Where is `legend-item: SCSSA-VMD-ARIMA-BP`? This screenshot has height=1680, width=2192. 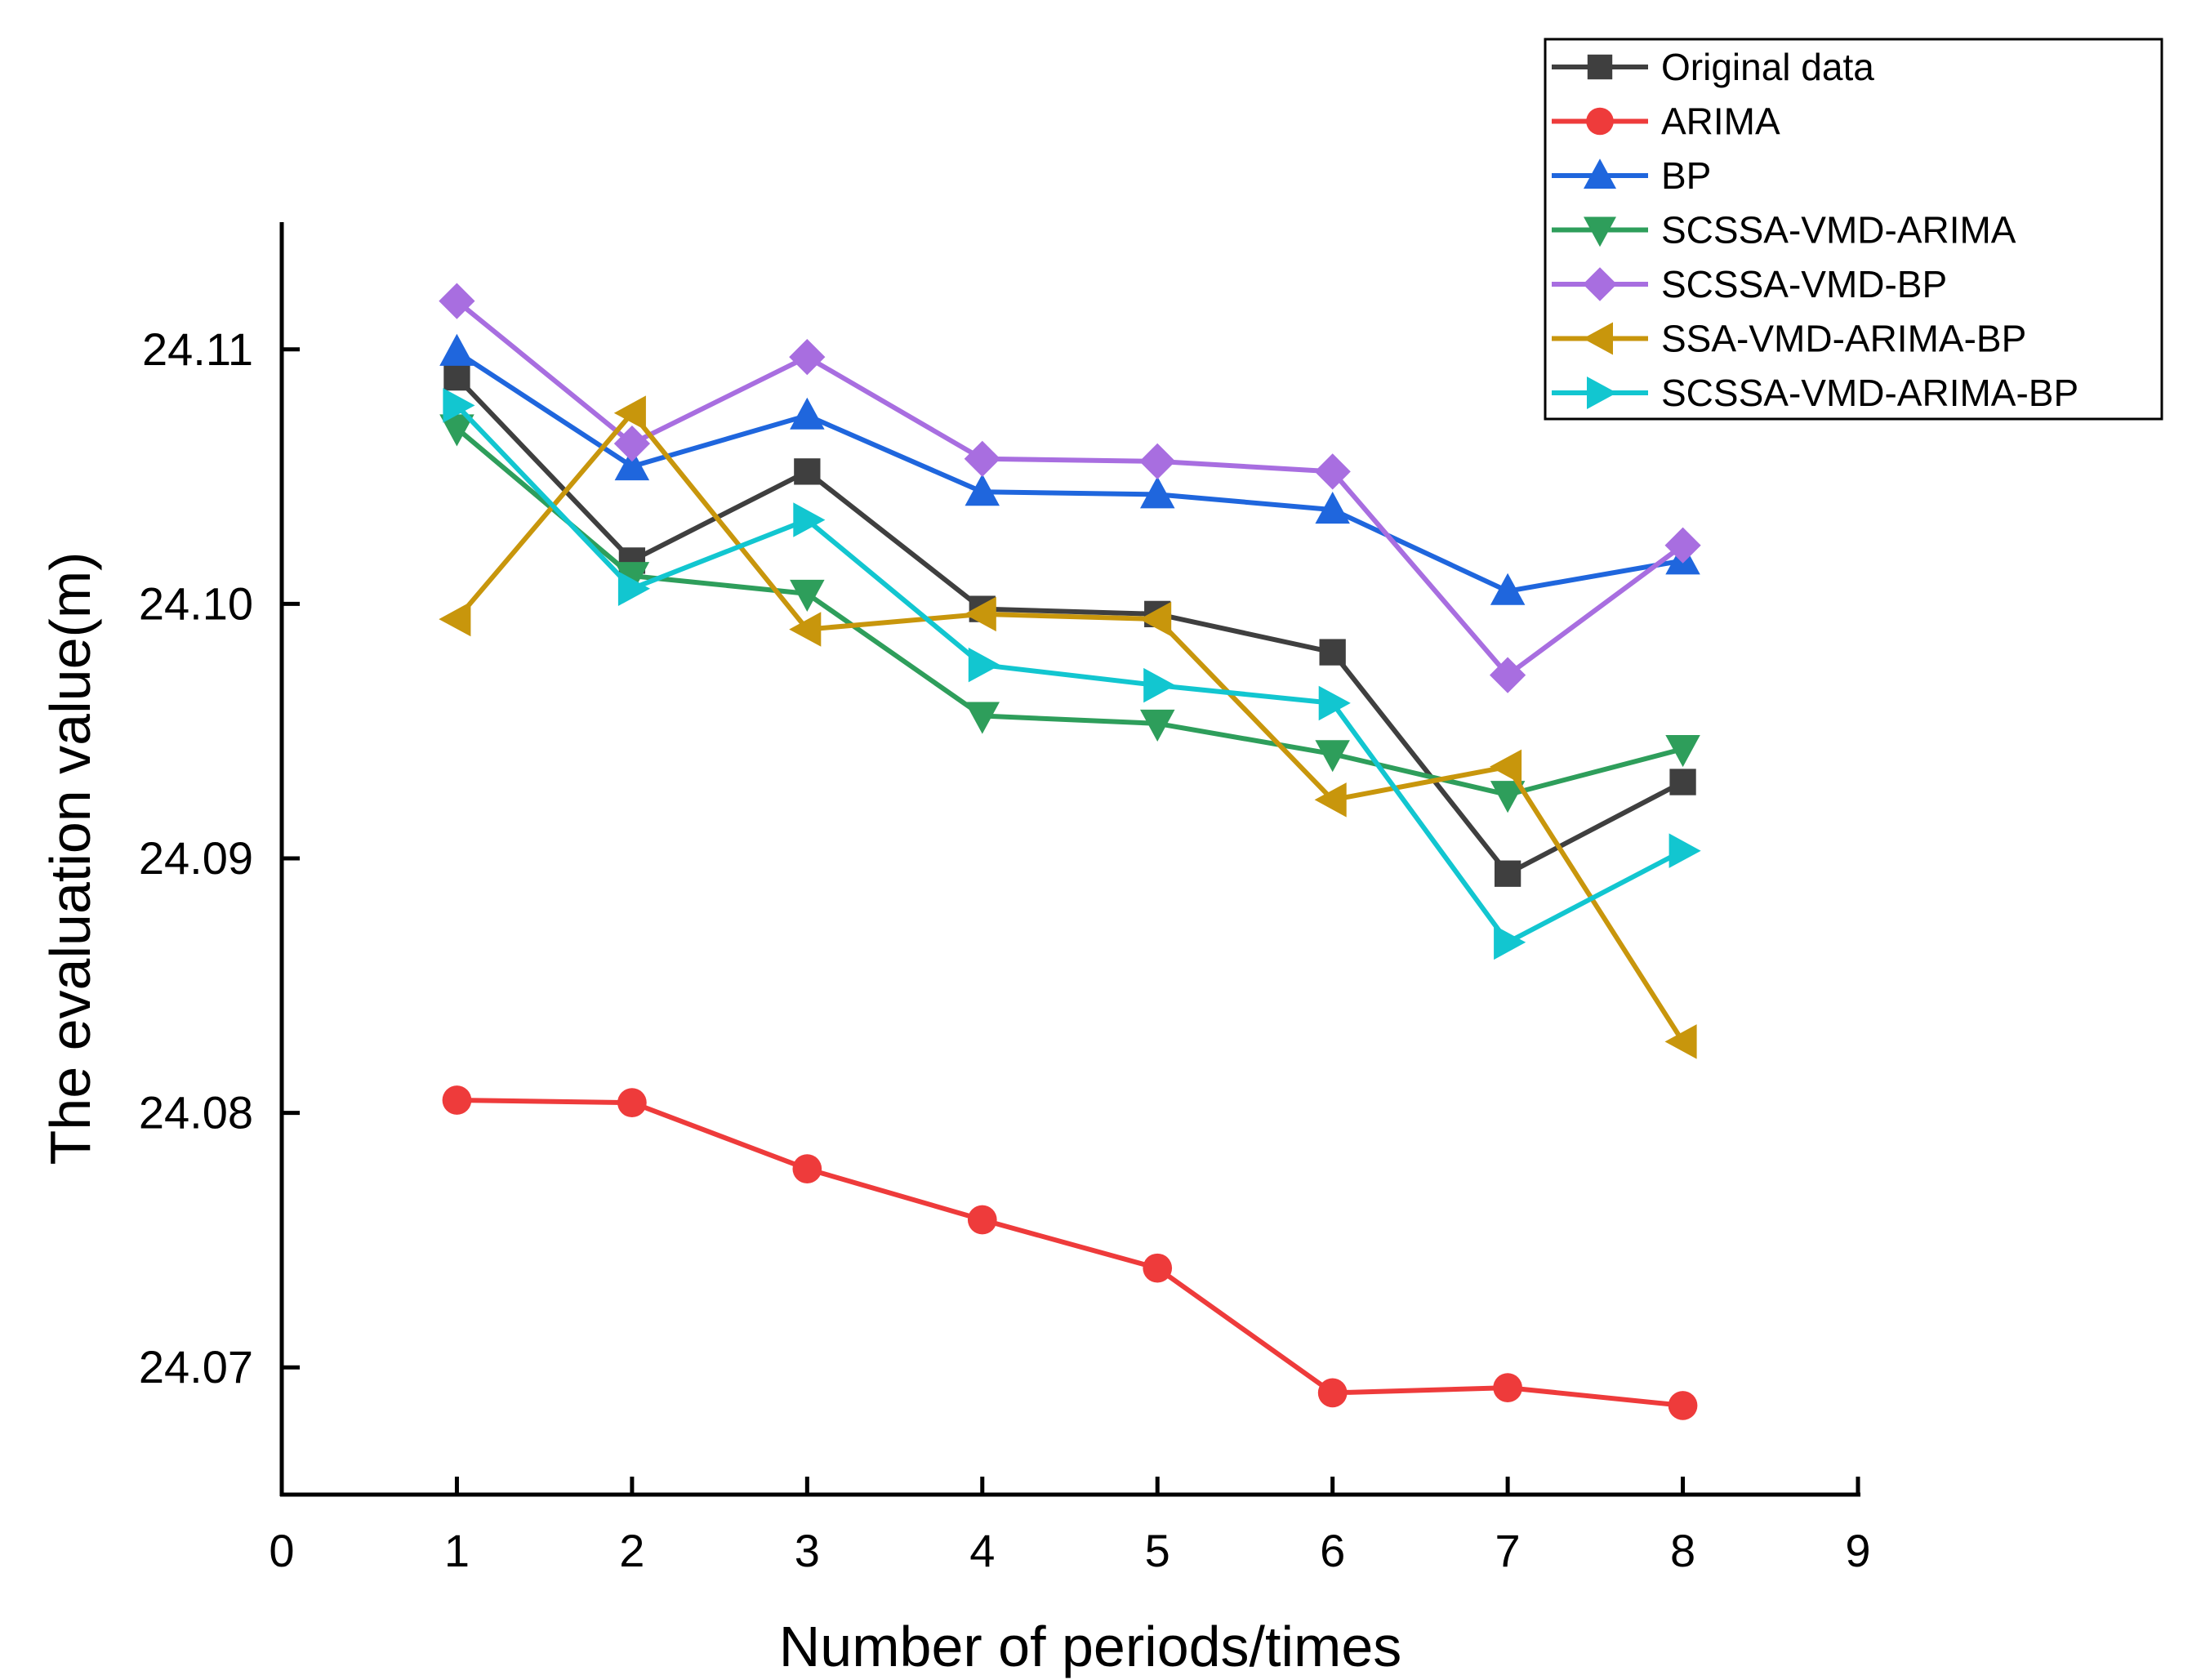
legend-item: SCSSA-VMD-ARIMA-BP is located at coordinates (1815, 393).